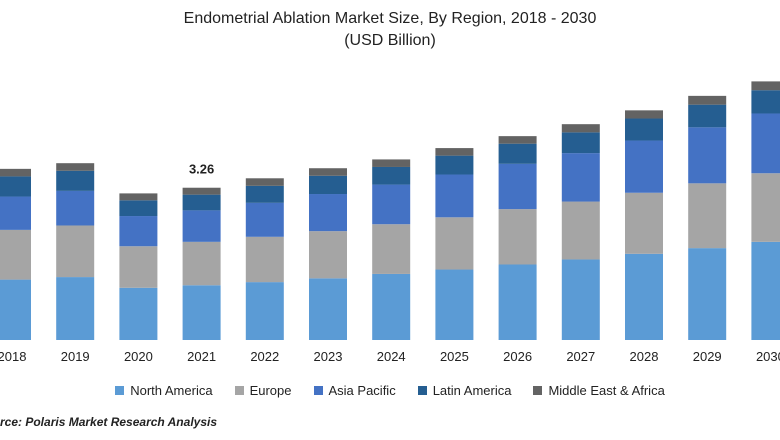 Image resolution: width=780 pixels, height=440 pixels. I want to click on data-label-2021: 3.26, so click(201, 169).